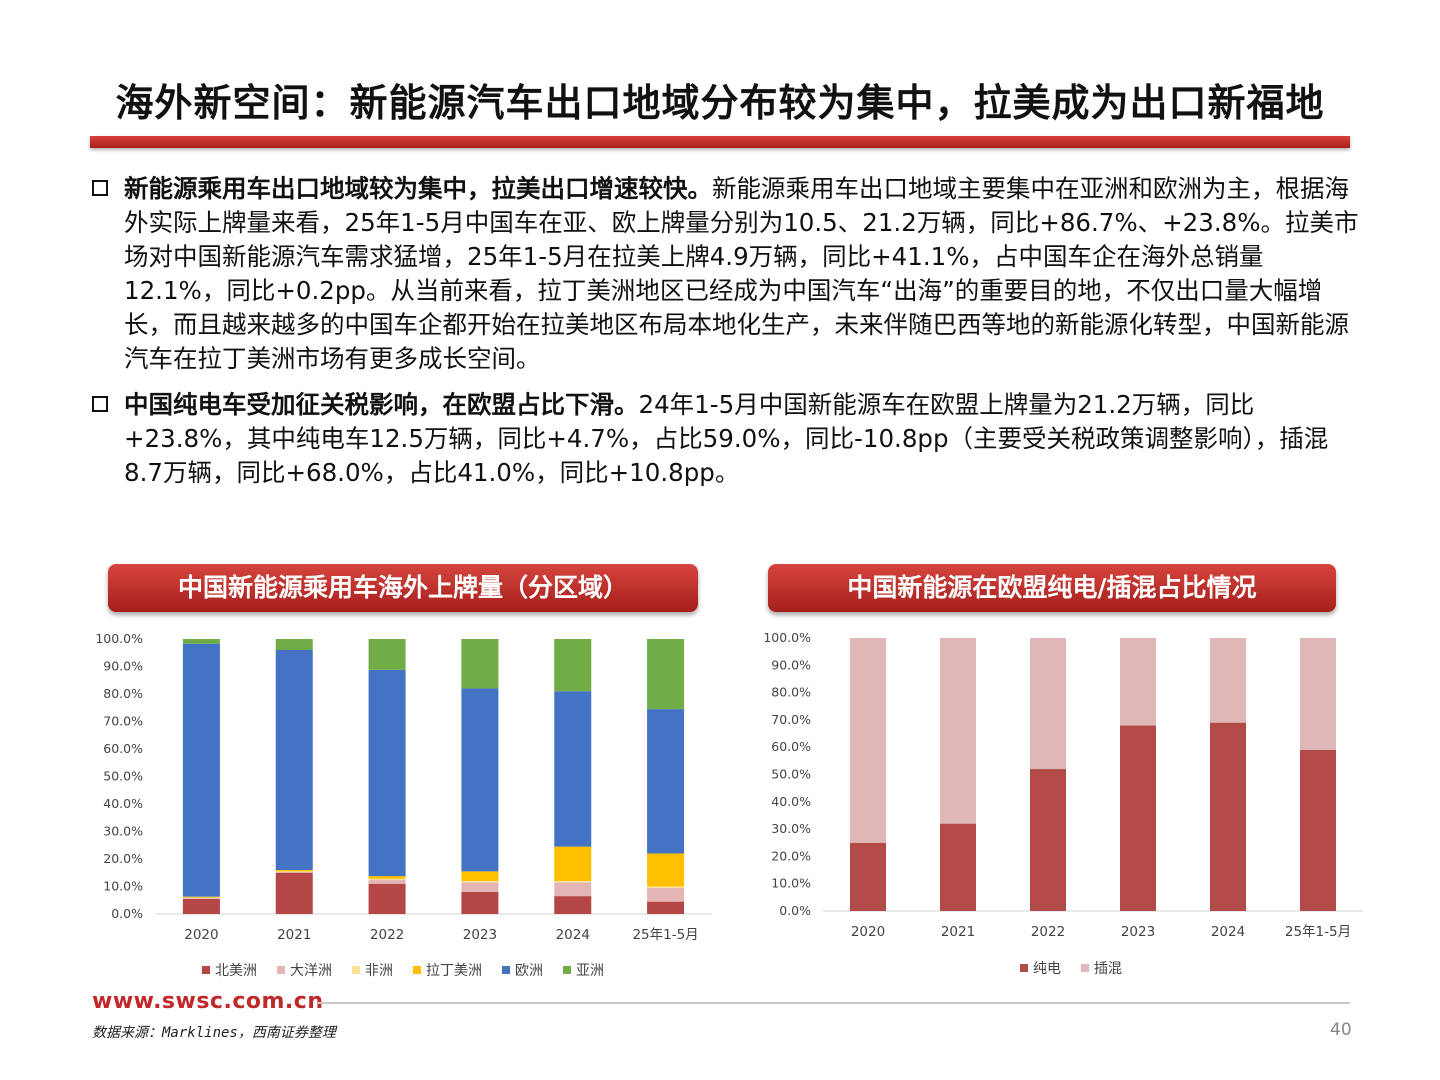  I want to click on legend-label: 拉丁美洲, so click(454, 971).